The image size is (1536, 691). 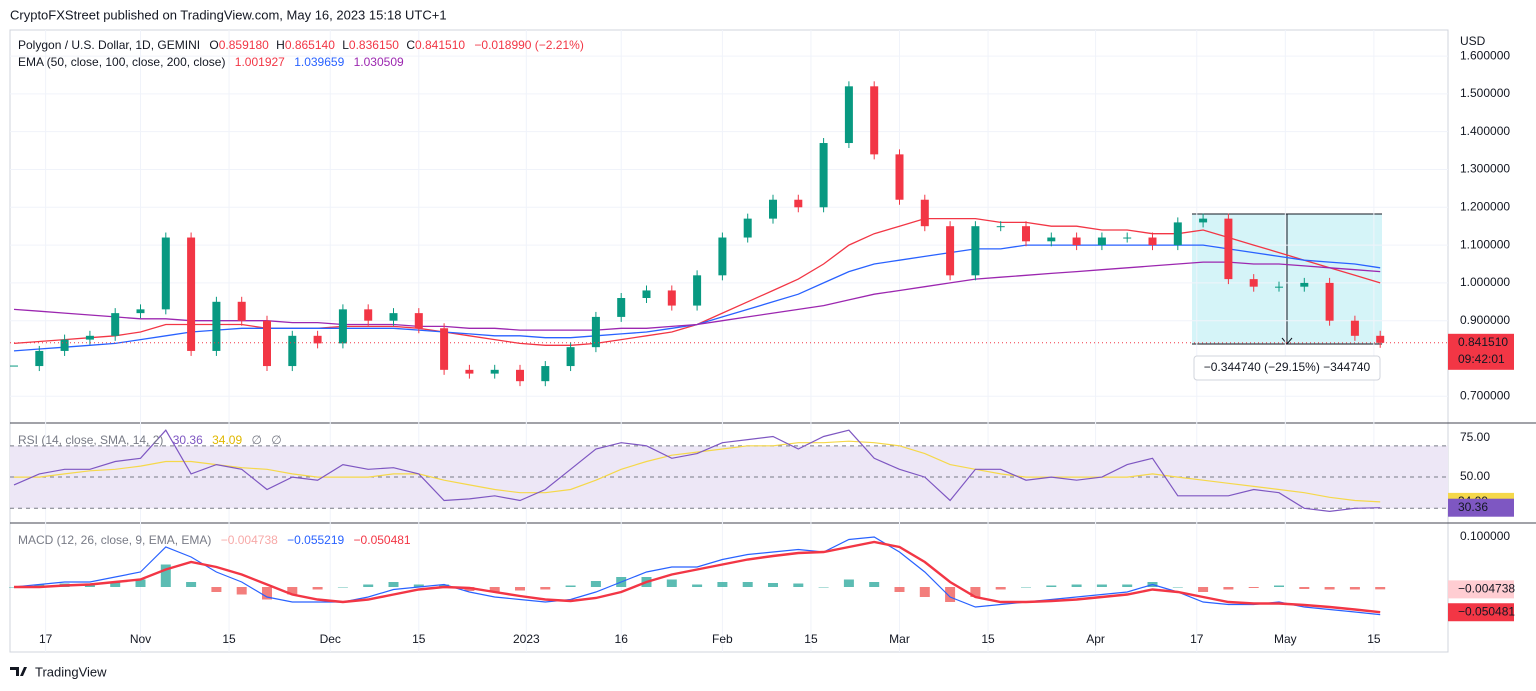 I want to click on x-tick-label: Mar, so click(x=899, y=639).